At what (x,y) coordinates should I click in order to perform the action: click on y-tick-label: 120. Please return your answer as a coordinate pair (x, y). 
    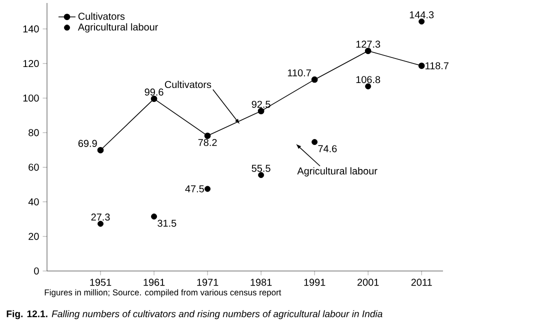
    Looking at the image, I should click on (31, 64).